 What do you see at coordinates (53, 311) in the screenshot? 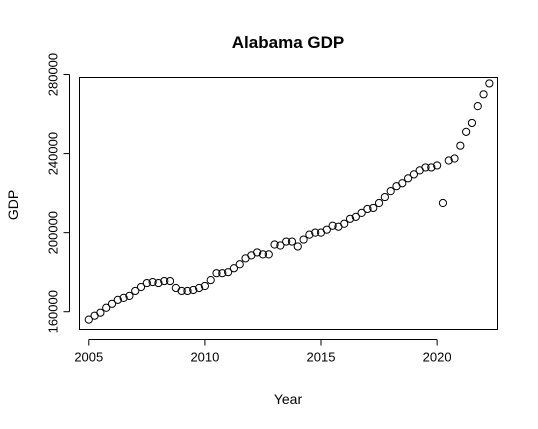
I see `y-tick-label: 160000` at bounding box center [53, 311].